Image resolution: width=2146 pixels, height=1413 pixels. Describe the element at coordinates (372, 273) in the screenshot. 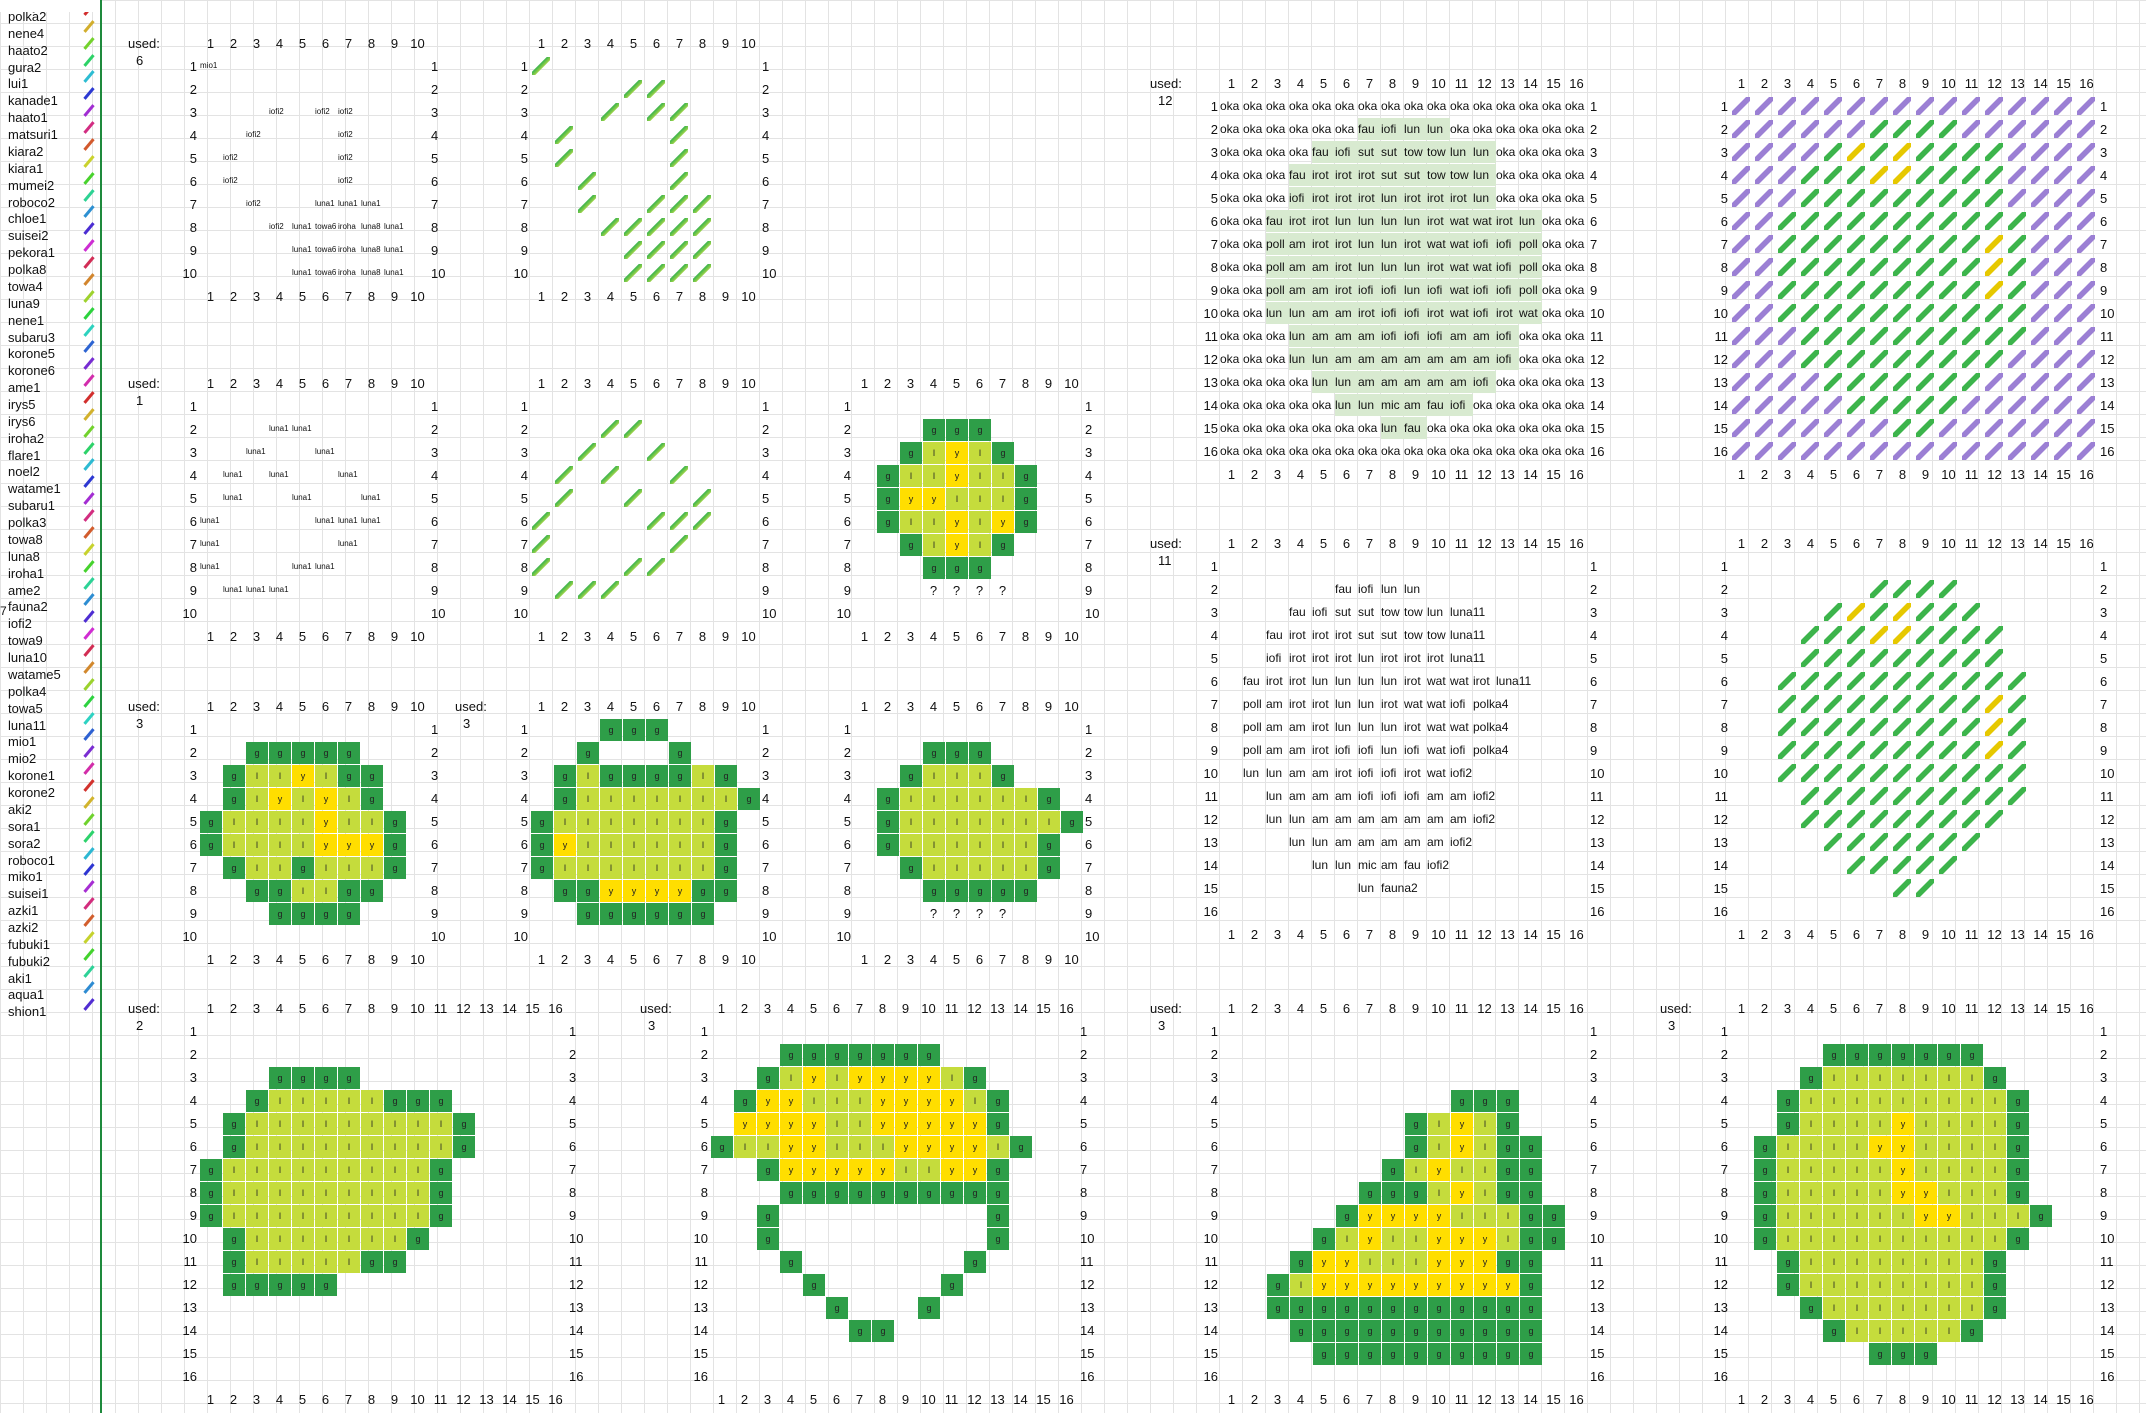

I see `cell-text: luna8` at that location.